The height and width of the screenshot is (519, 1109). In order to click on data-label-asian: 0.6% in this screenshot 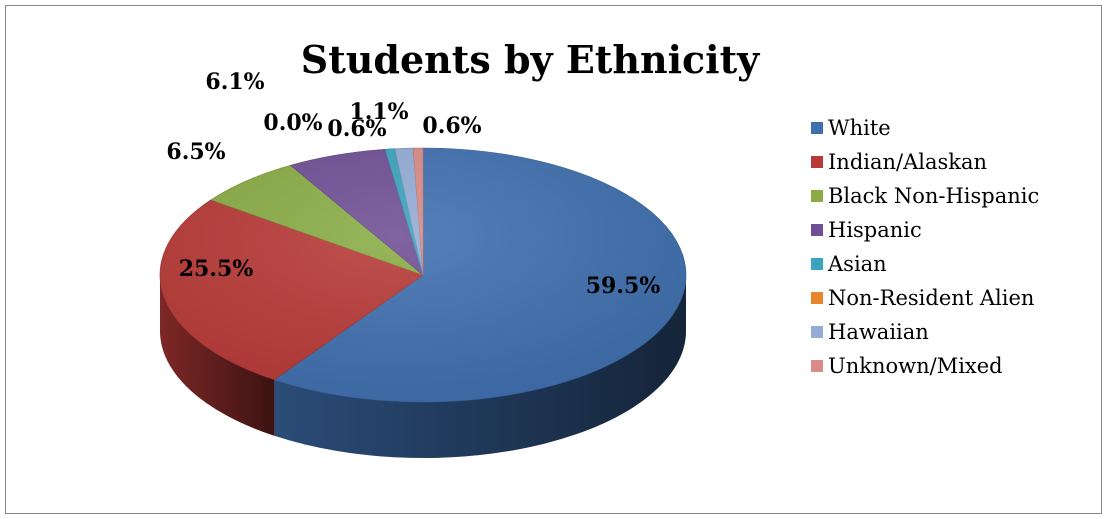, I will do `click(356, 129)`.